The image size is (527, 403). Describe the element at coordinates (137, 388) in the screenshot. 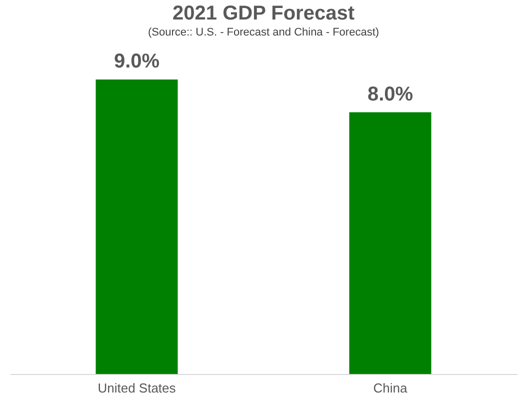

I see `x-tick-label: United States` at that location.